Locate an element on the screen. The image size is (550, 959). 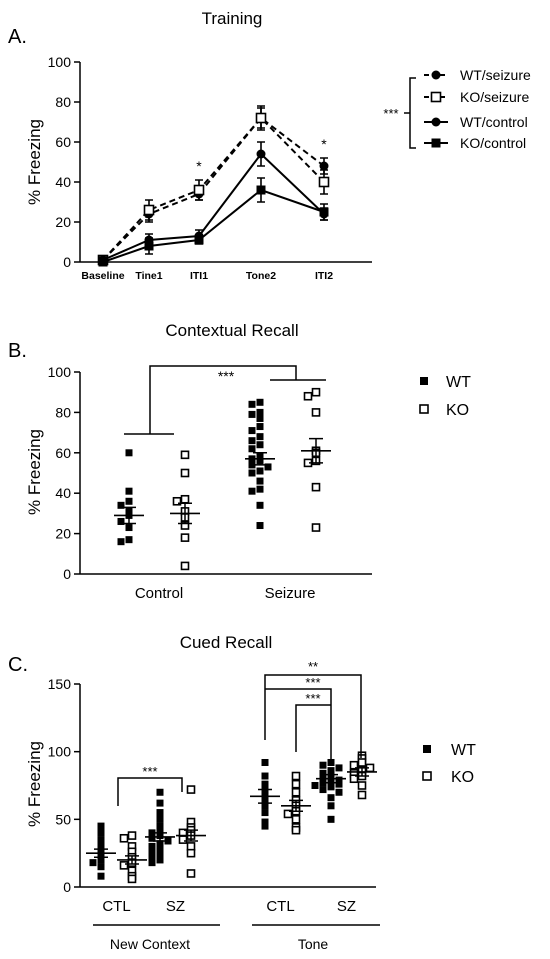
x-tick-label-ctl-2: CTL is located at coordinates (280, 906).